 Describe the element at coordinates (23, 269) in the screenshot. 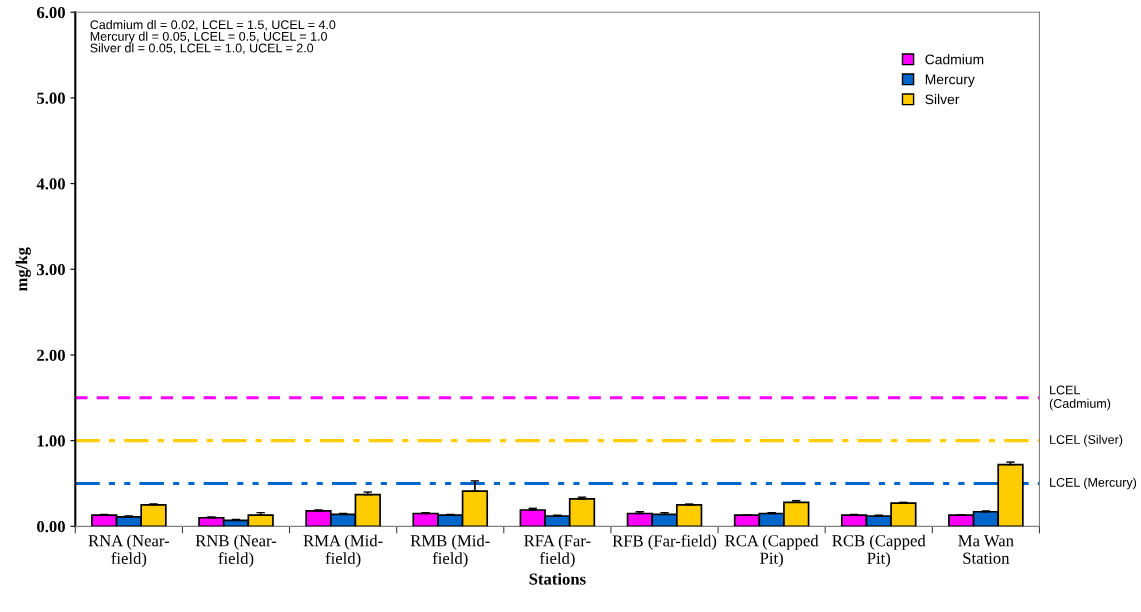

I see `y-axis-title: mg/kg` at that location.